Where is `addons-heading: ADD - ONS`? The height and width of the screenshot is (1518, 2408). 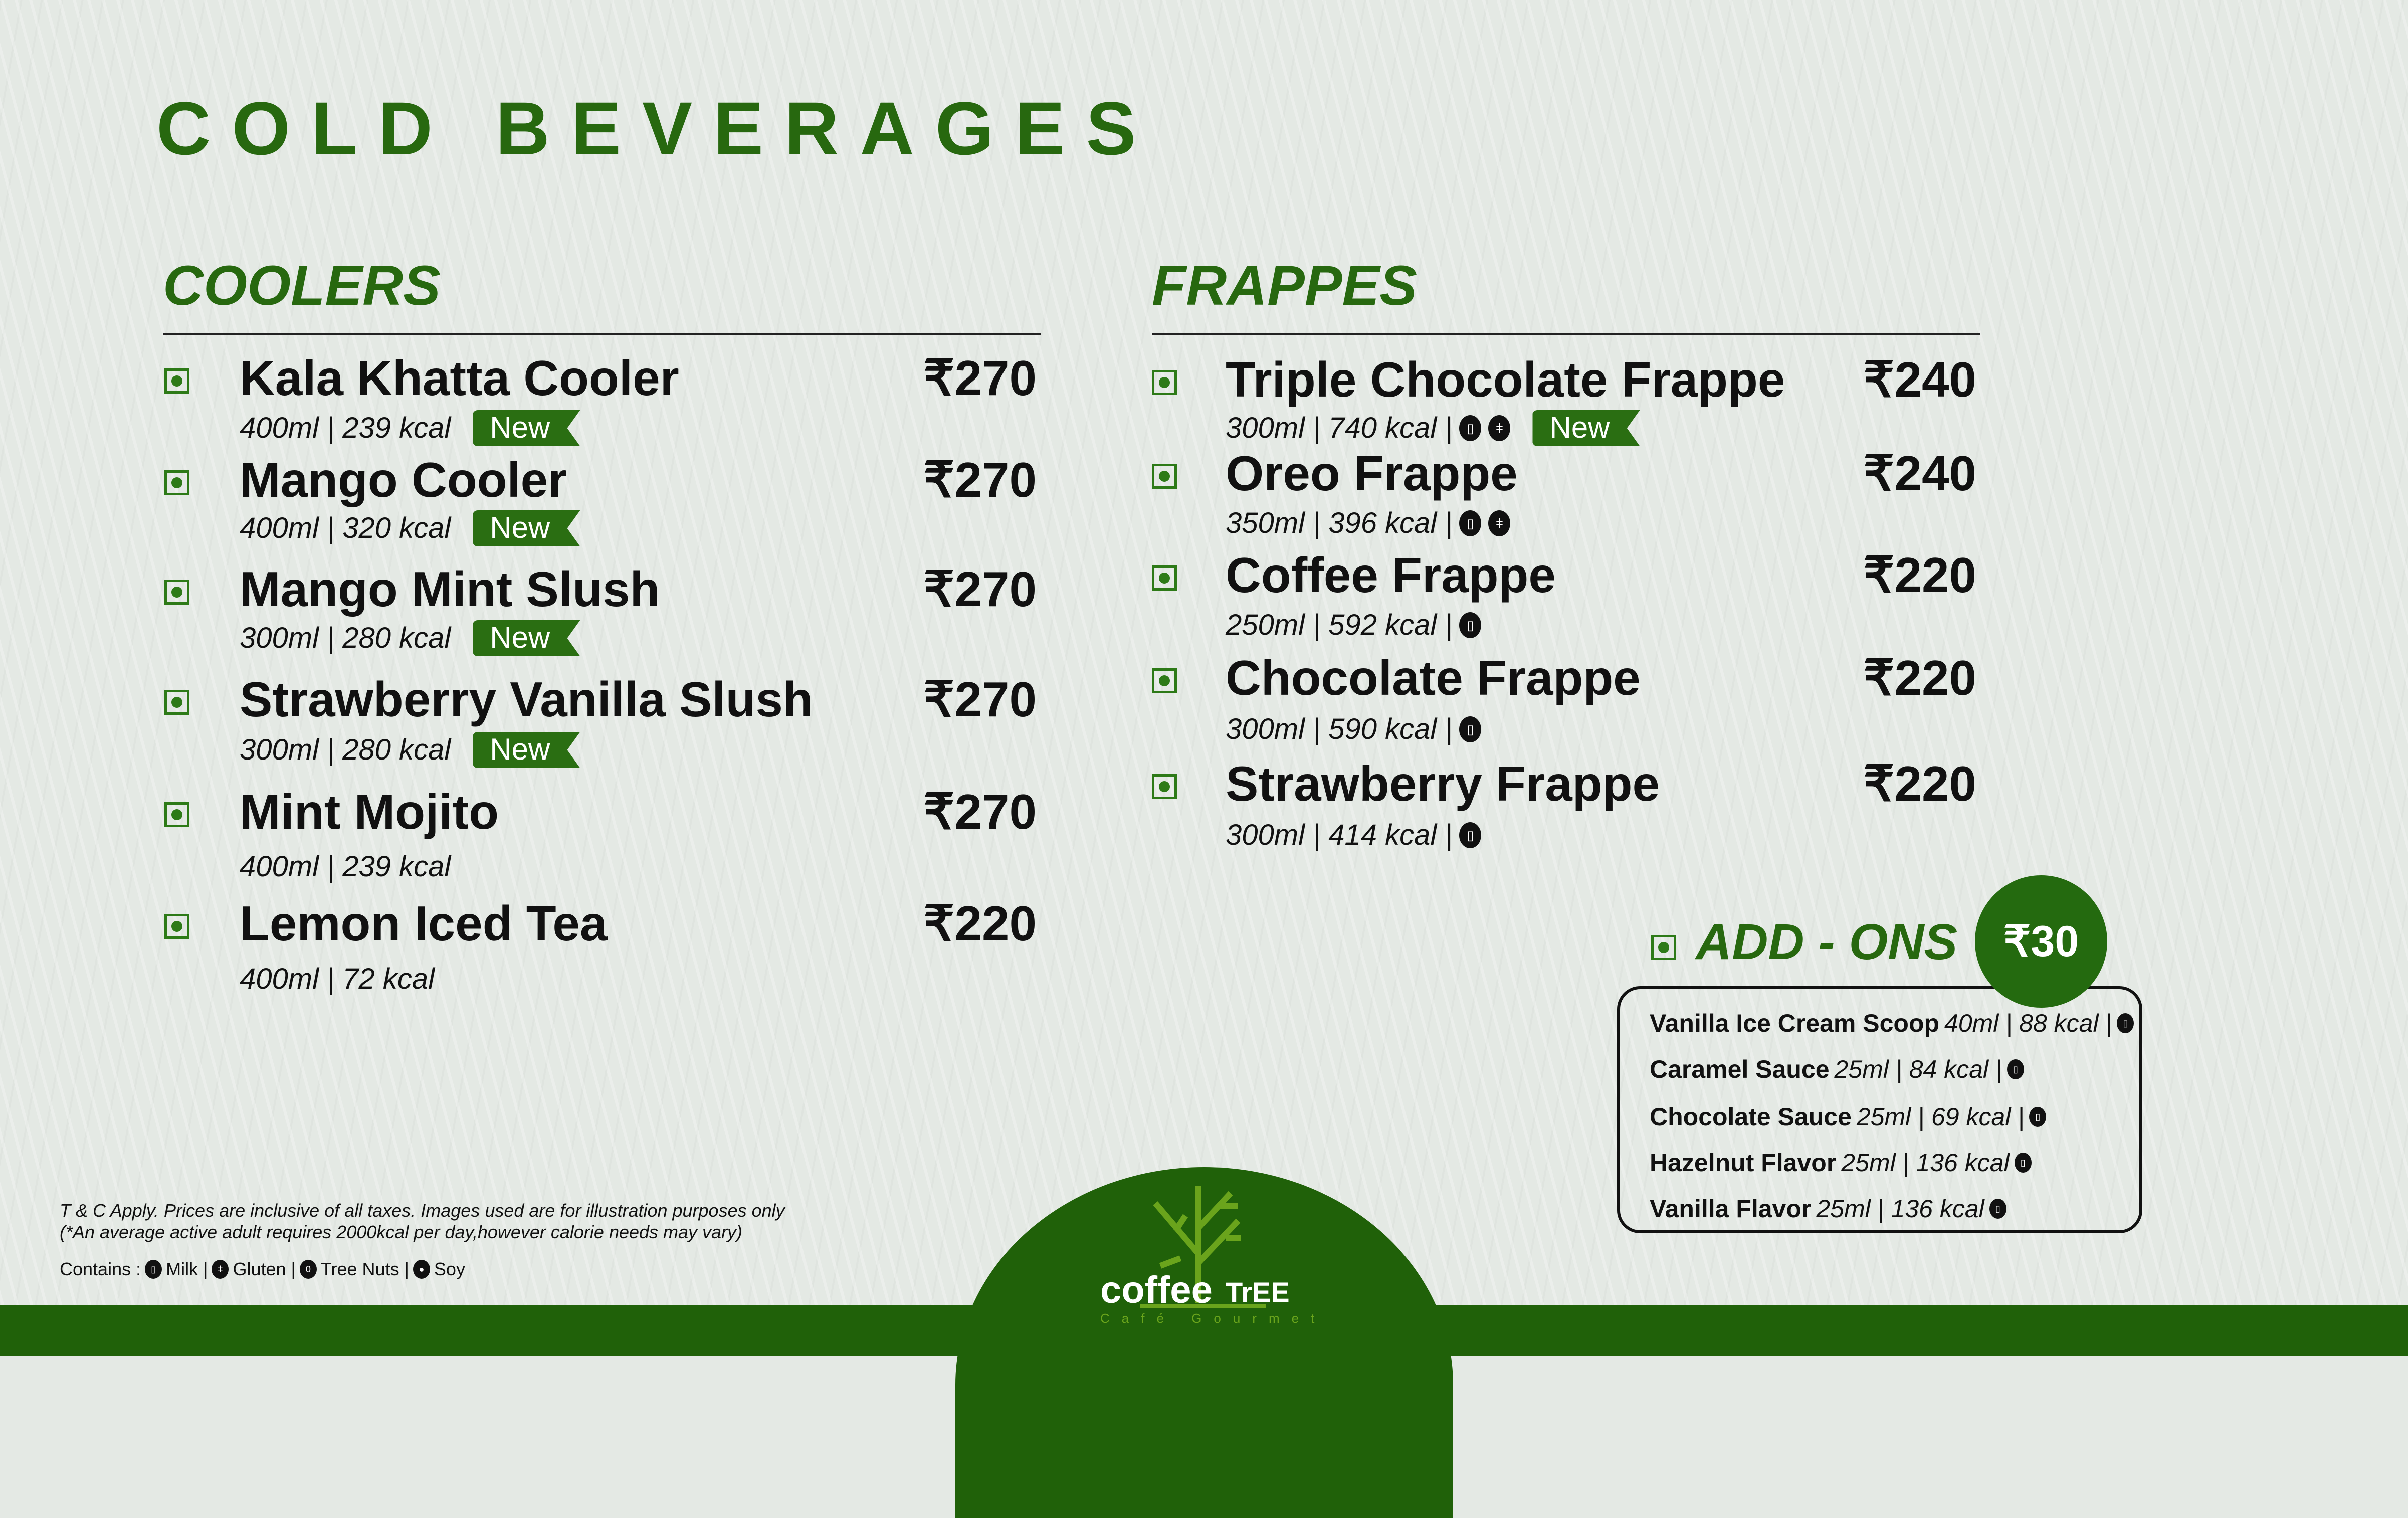 addons-heading: ADD - ONS is located at coordinates (1827, 942).